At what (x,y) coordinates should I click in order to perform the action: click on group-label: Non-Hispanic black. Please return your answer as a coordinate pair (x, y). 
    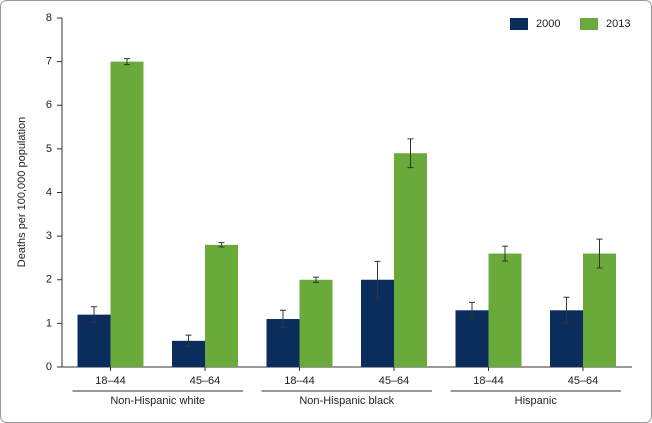
    Looking at the image, I should click on (346, 401).